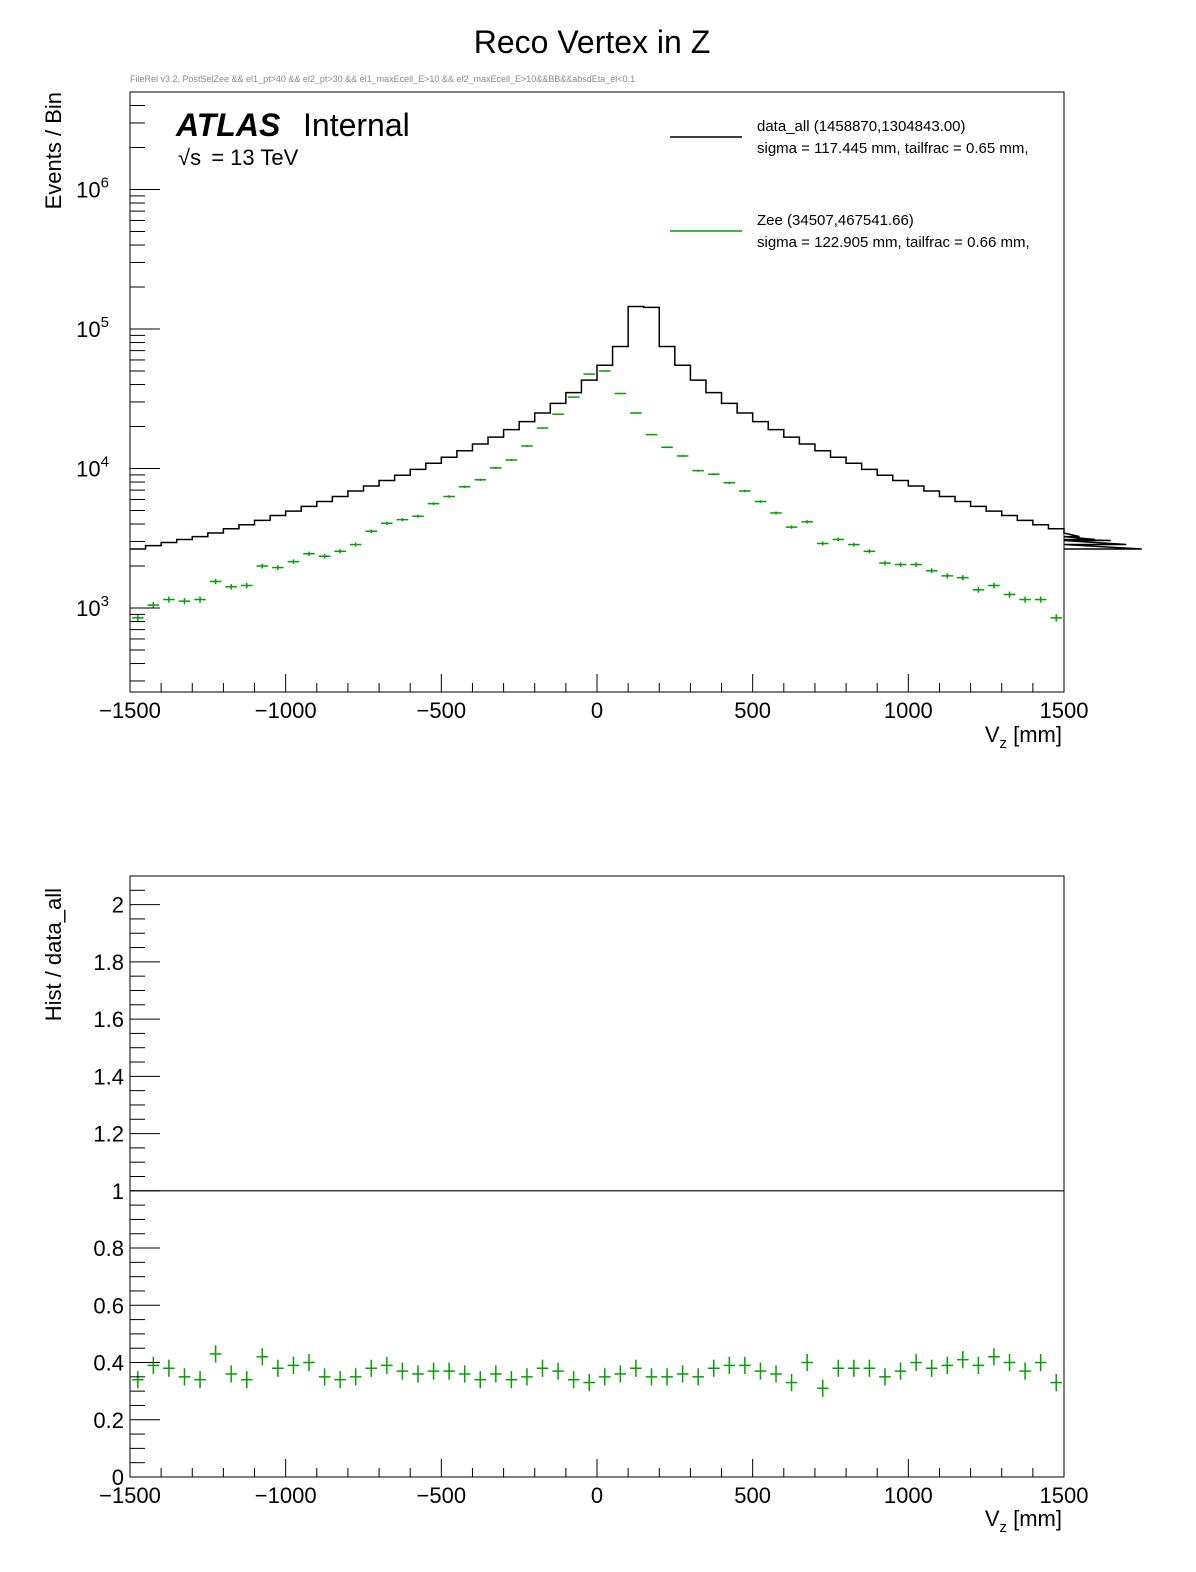  I want to click on main-x-tick-label: −500, so click(442, 710).